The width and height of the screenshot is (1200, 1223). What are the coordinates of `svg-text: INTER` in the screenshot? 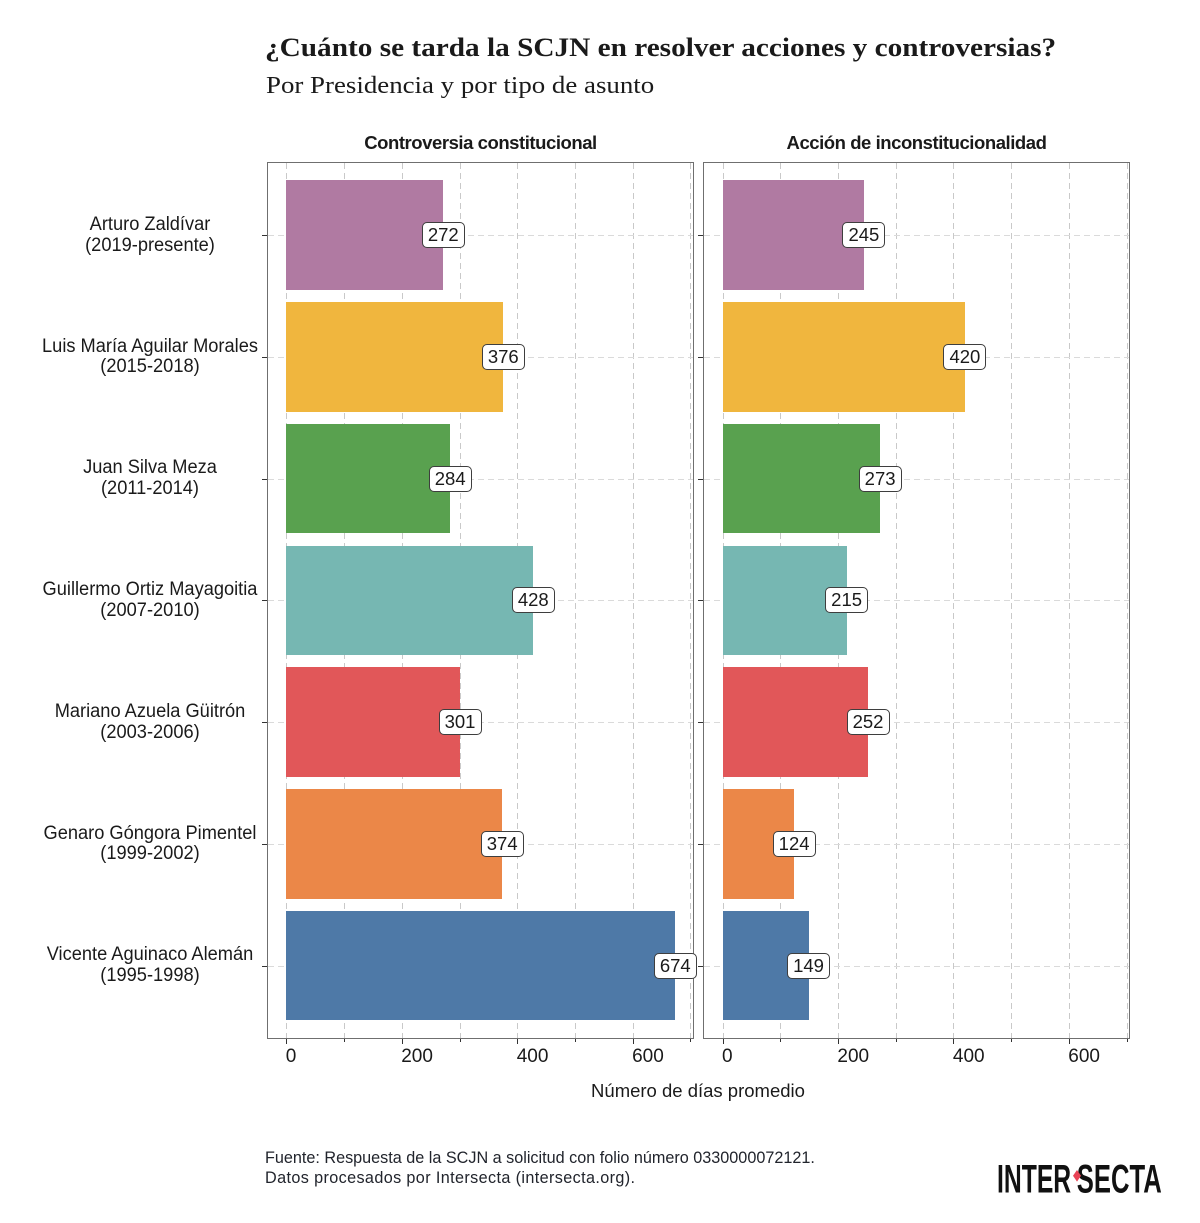 It's located at (1034, 1180).